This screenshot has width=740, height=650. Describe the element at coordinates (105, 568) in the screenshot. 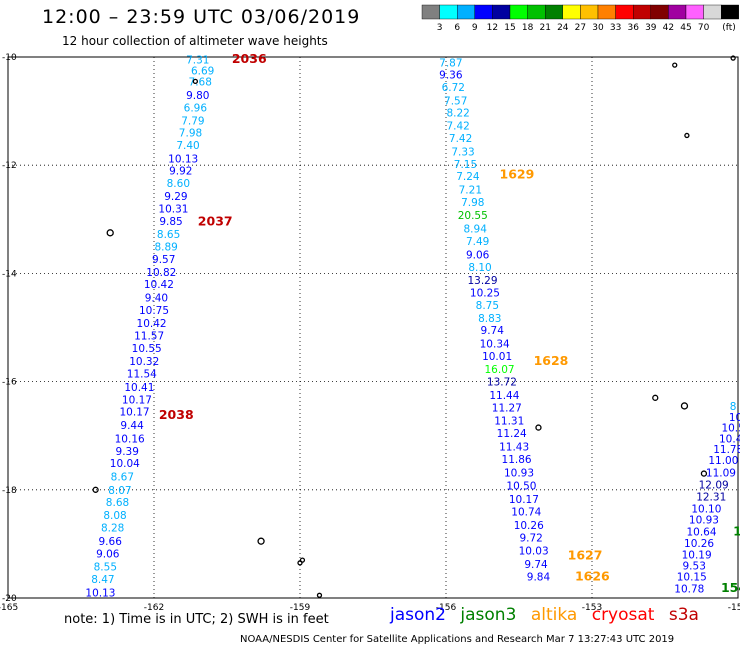

I see `wave-height-value: 8.55` at that location.